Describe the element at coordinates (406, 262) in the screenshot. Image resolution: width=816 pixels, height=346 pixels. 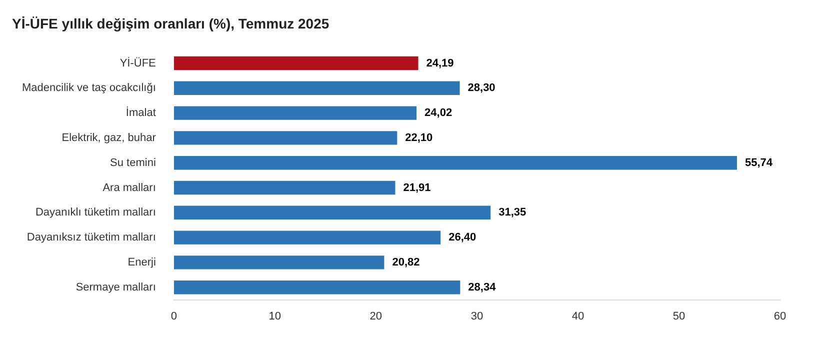
I see `data-label: 20,82` at that location.